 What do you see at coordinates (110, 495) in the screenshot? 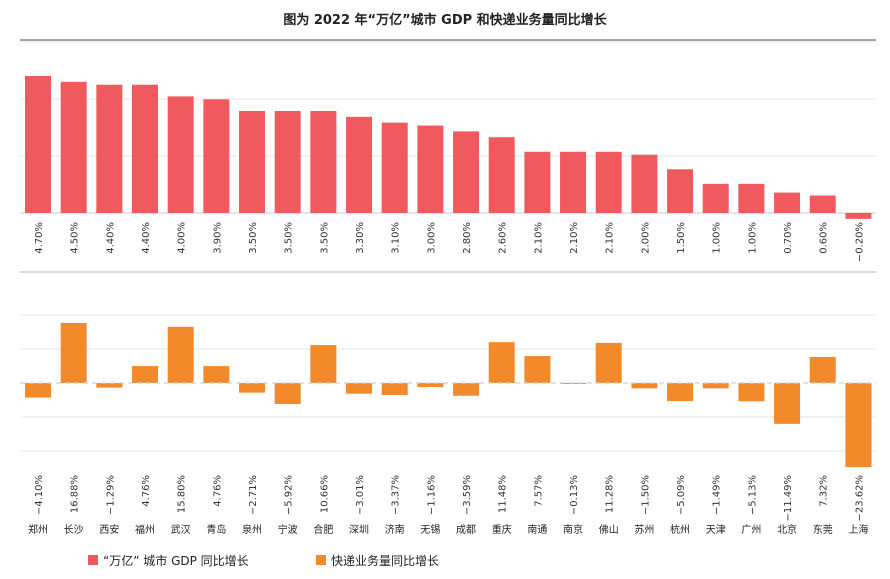
I see `express-value-label-2: −1.29%` at bounding box center [110, 495].